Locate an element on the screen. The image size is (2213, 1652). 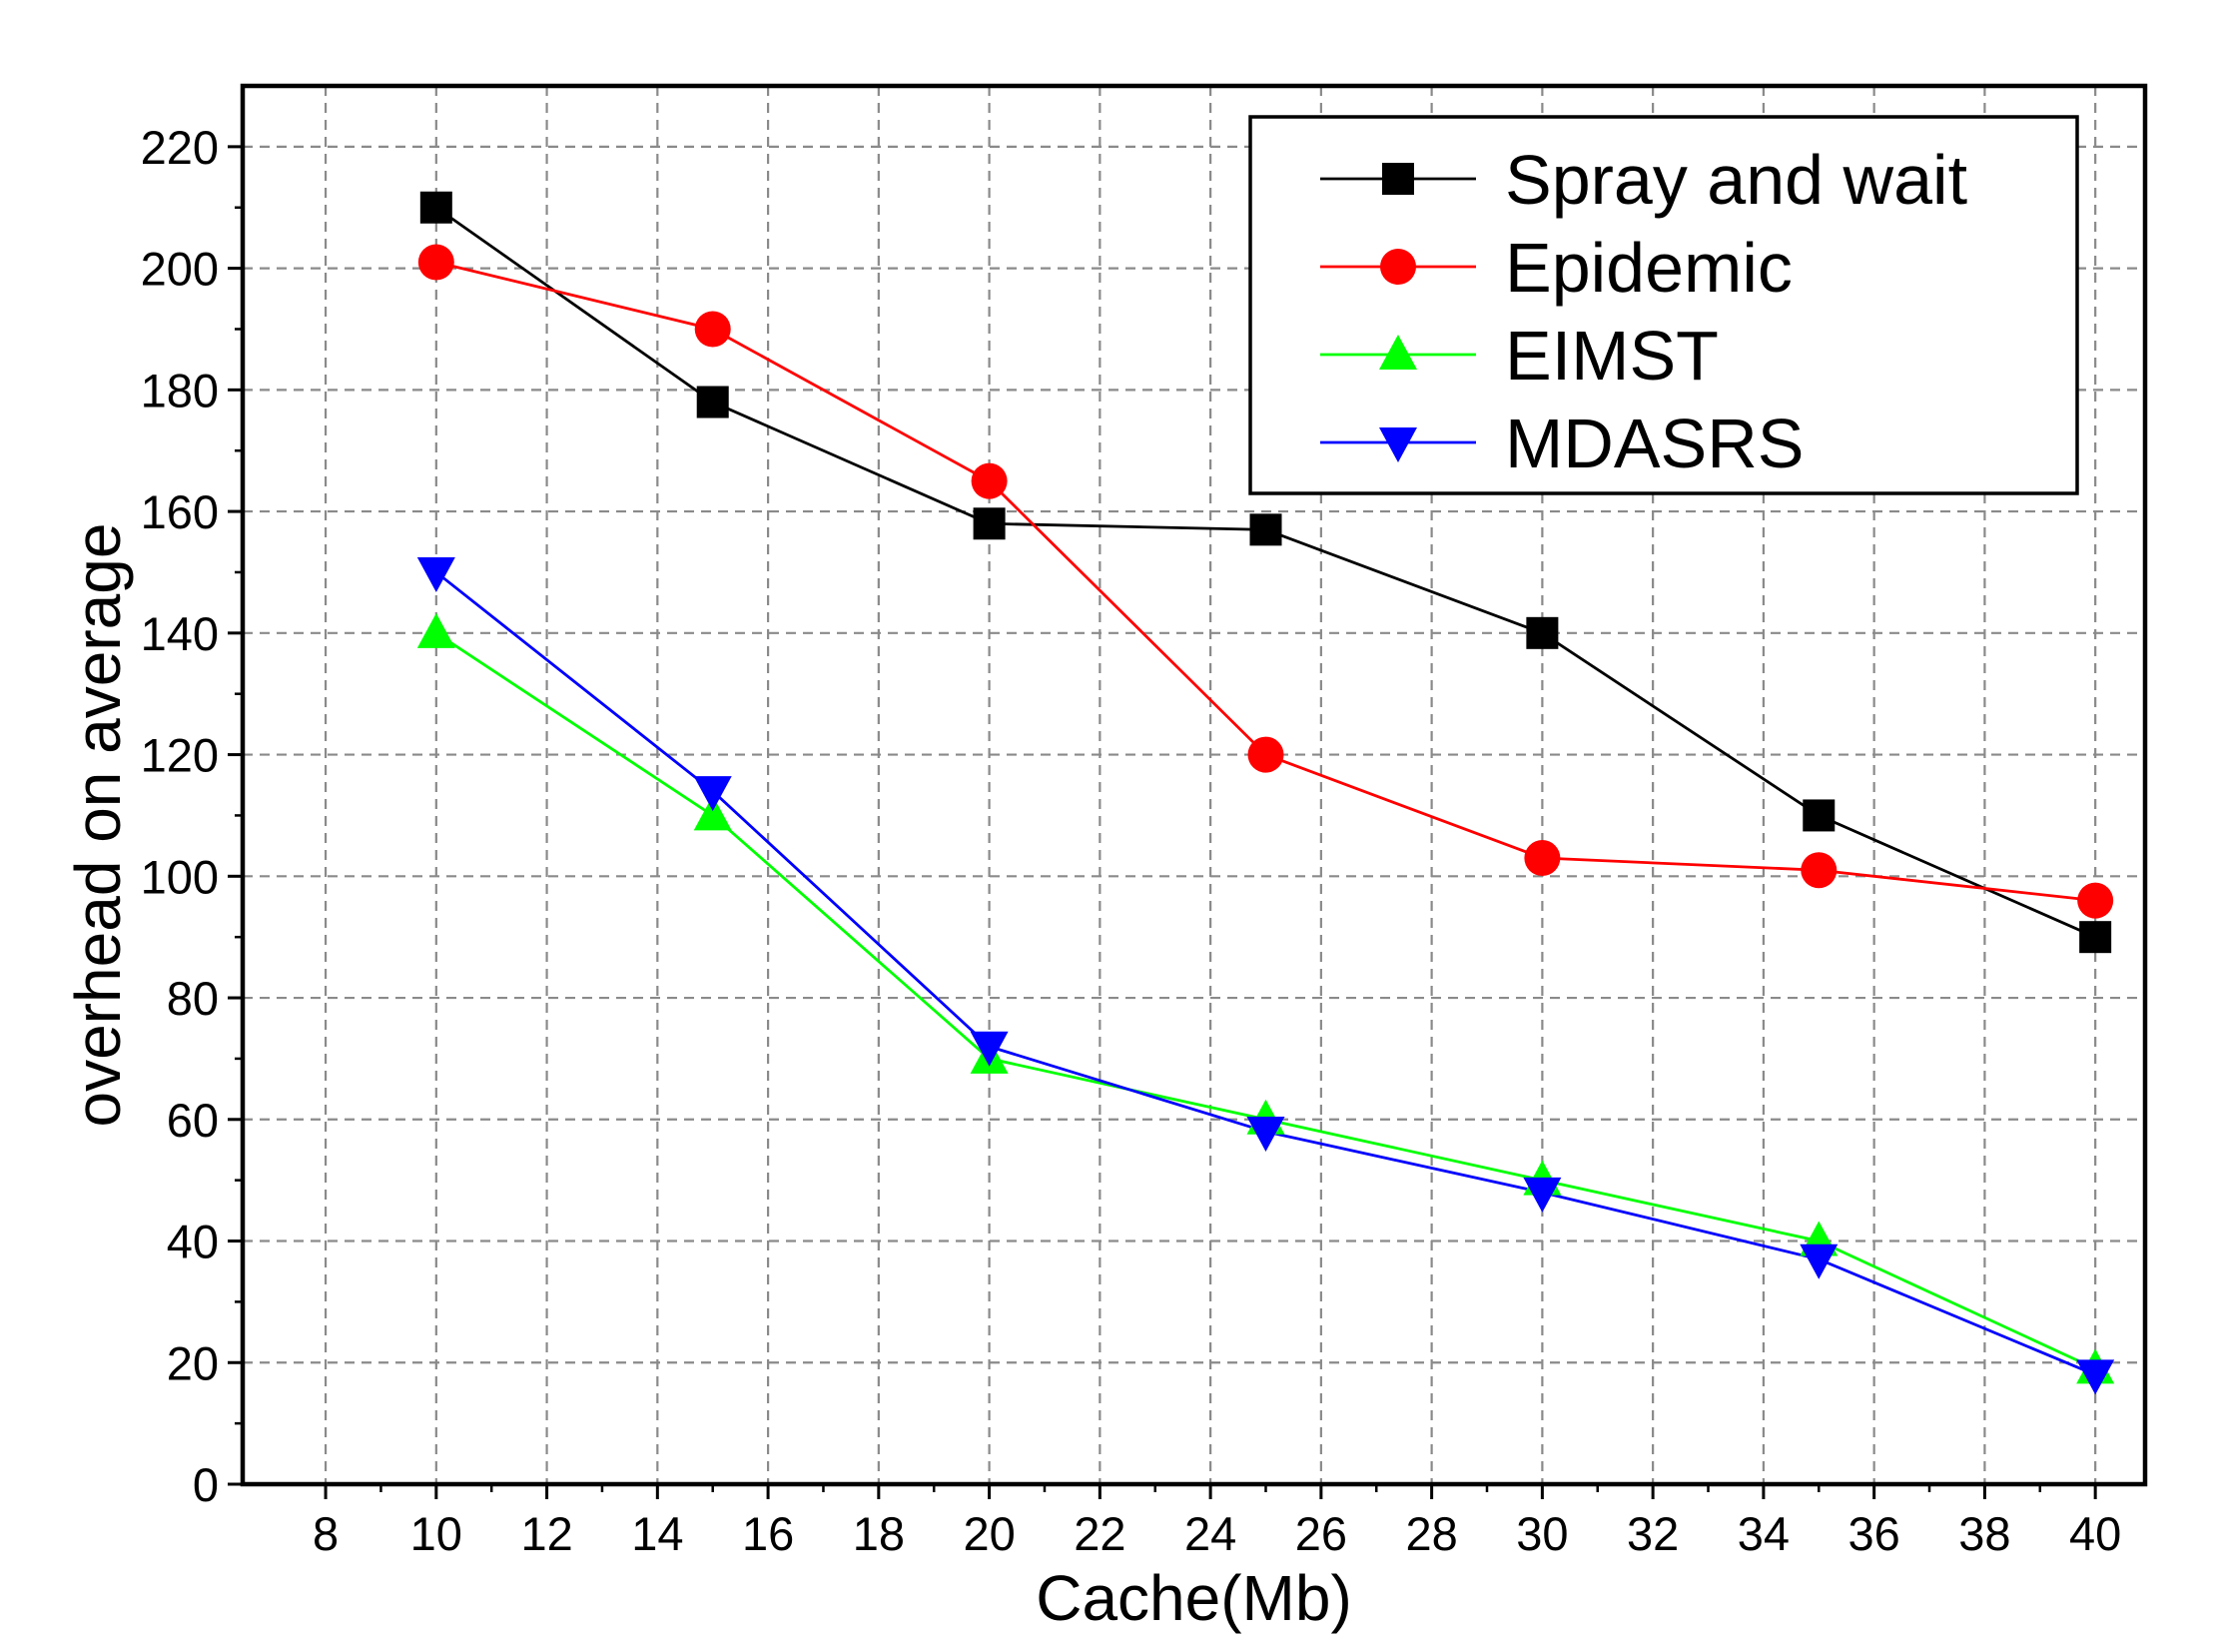
x-tick-label: 30 is located at coordinates (1542, 1533).